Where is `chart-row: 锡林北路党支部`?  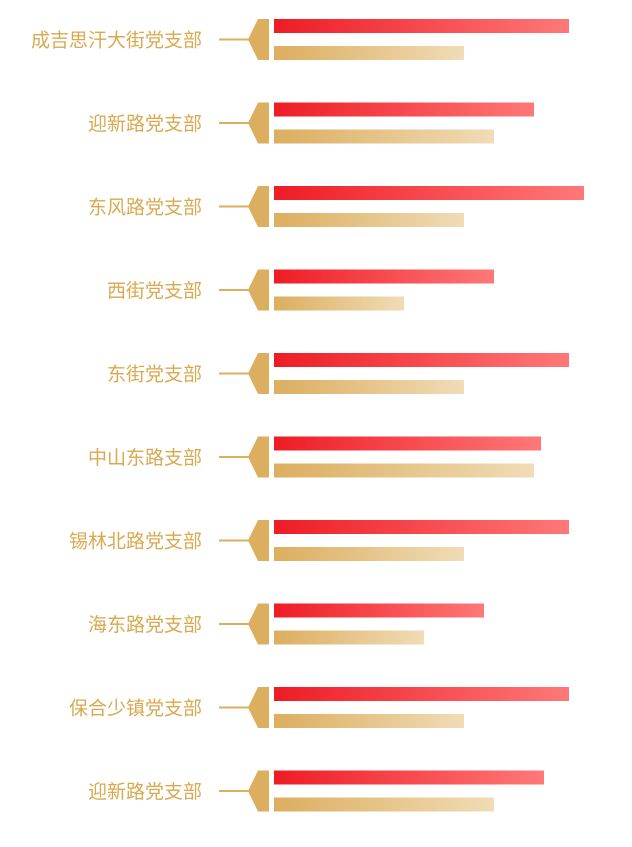 chart-row: 锡林北路党支部 is located at coordinates (319, 540).